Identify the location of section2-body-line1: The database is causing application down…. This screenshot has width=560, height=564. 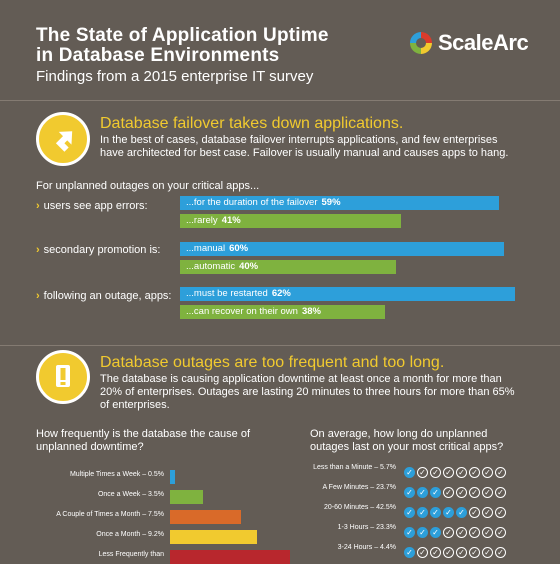
(301, 379).